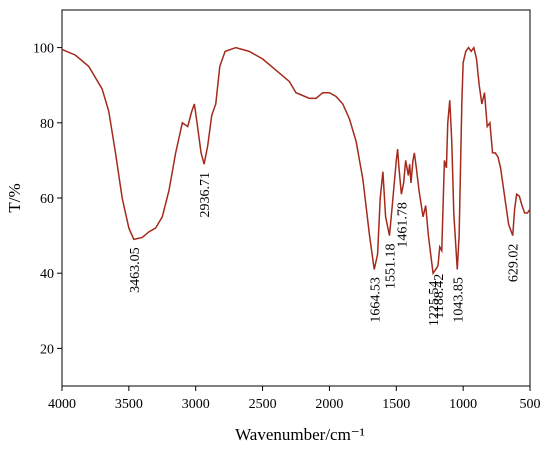 This screenshot has width=550, height=459. I want to click on x-tick-label: 3000, so click(196, 404).